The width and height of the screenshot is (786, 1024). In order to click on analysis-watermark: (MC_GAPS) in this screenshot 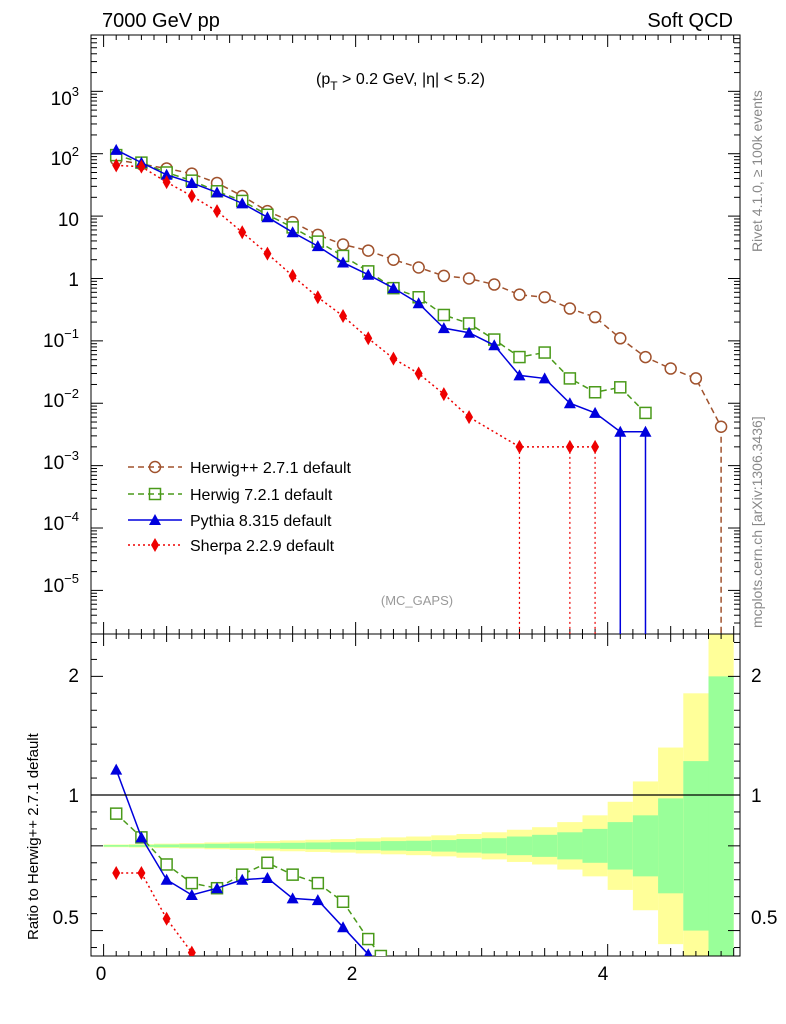, I will do `click(417, 600)`.